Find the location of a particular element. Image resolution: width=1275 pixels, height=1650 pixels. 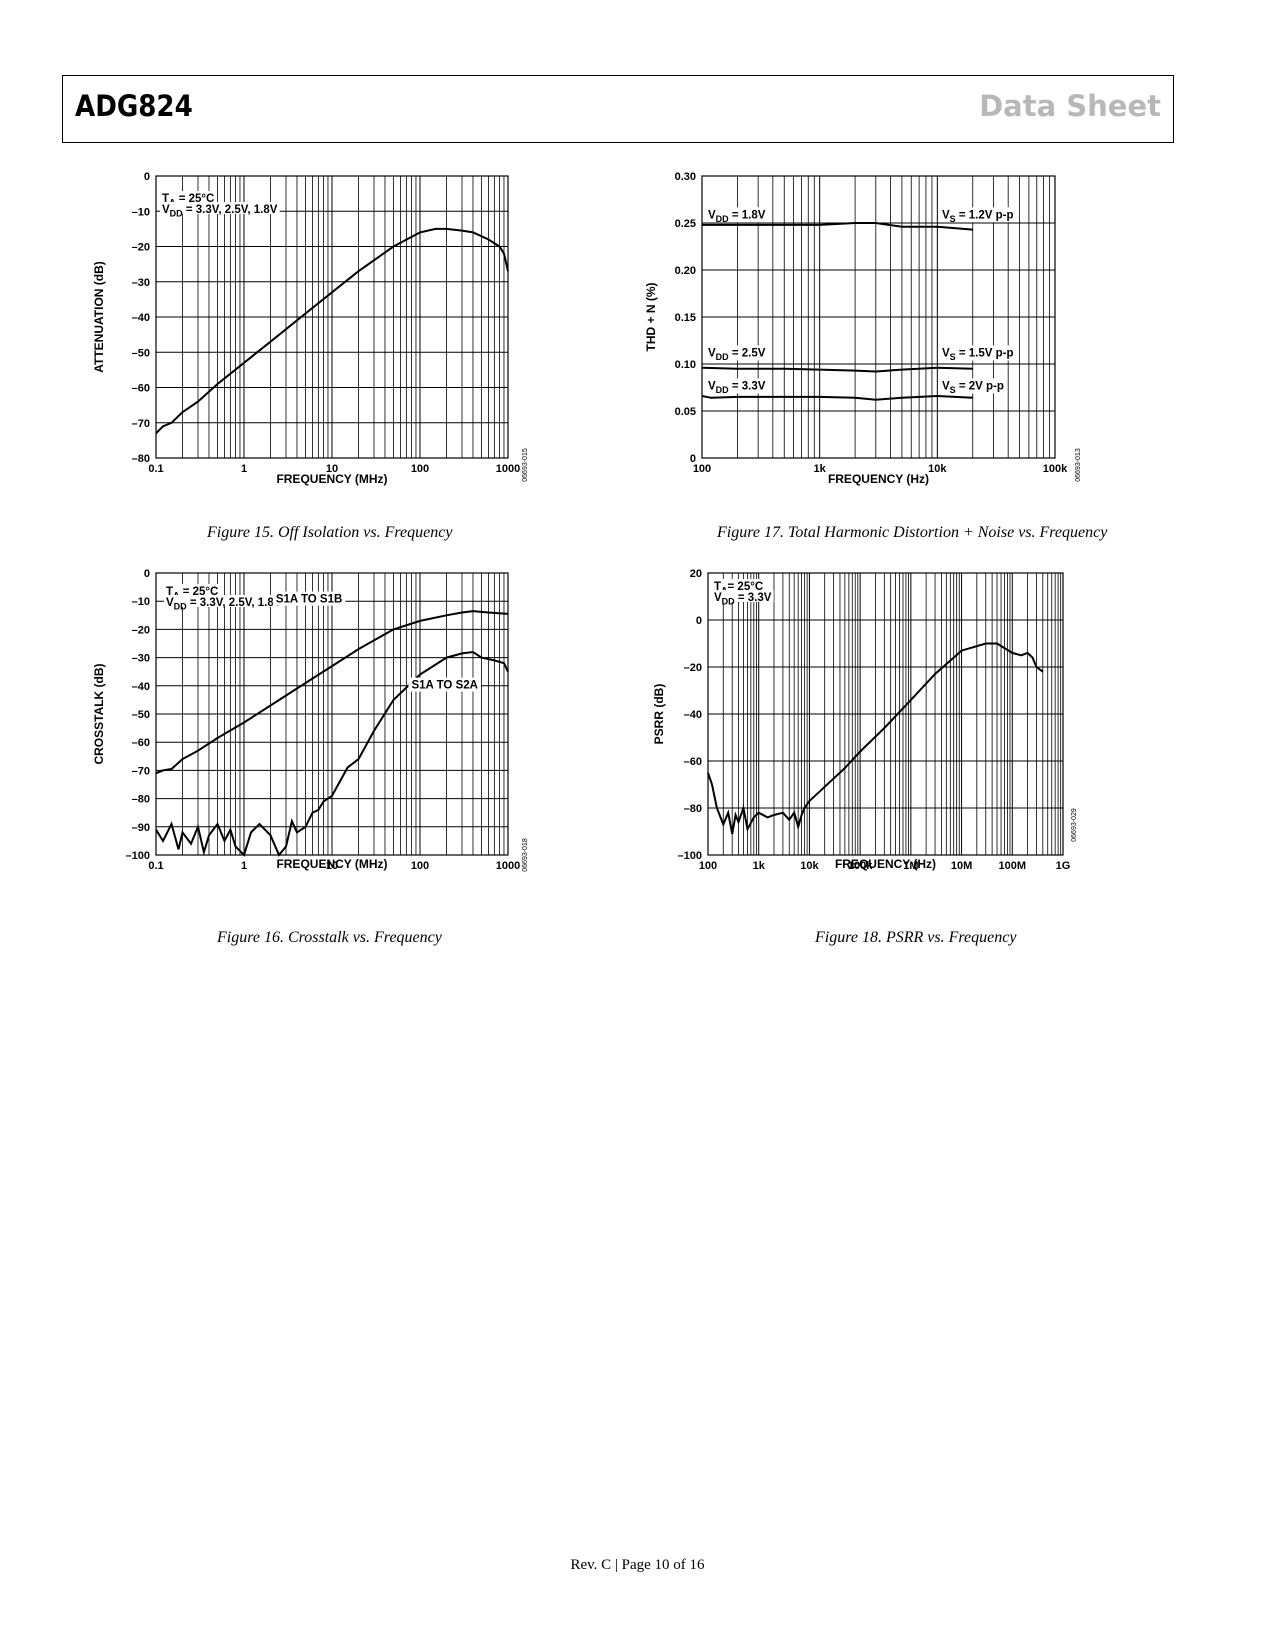

y-axis-label: PSRR (dB) is located at coordinates (659, 714).